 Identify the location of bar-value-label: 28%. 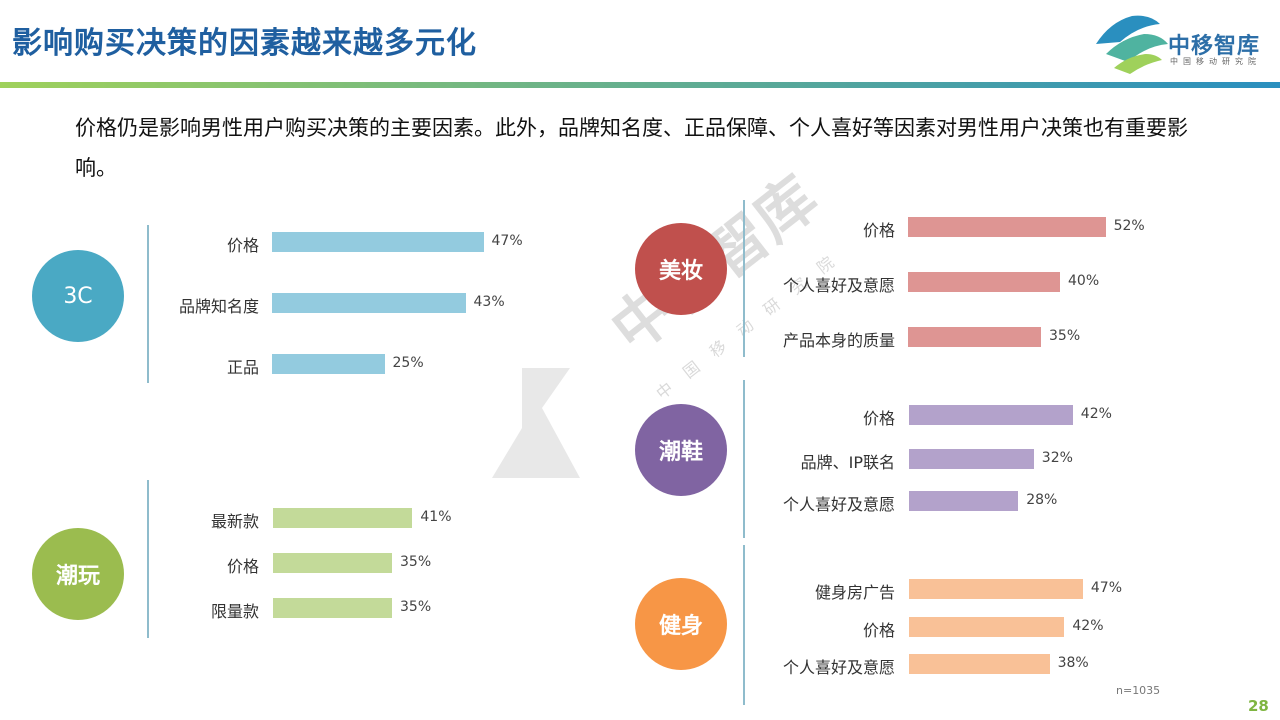
(1042, 500).